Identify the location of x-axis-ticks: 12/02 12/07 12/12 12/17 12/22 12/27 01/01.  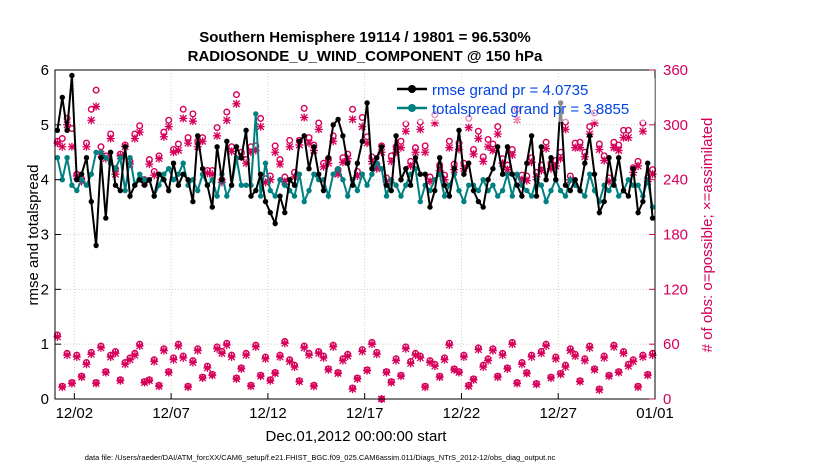
(365, 407).